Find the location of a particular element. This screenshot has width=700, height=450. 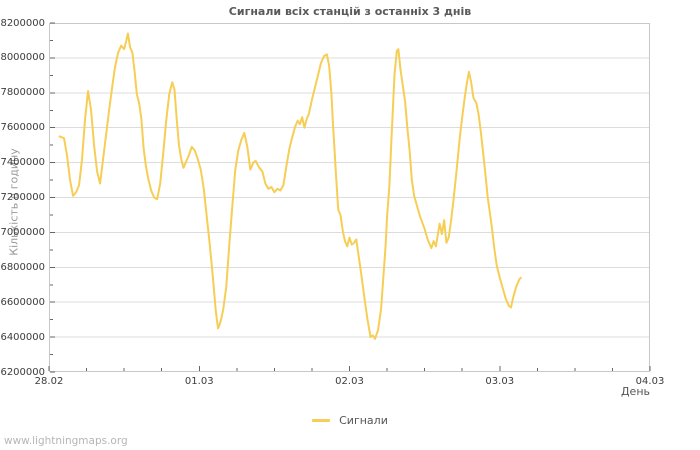

y-tick-label: 7800000 is located at coordinates (22, 93).